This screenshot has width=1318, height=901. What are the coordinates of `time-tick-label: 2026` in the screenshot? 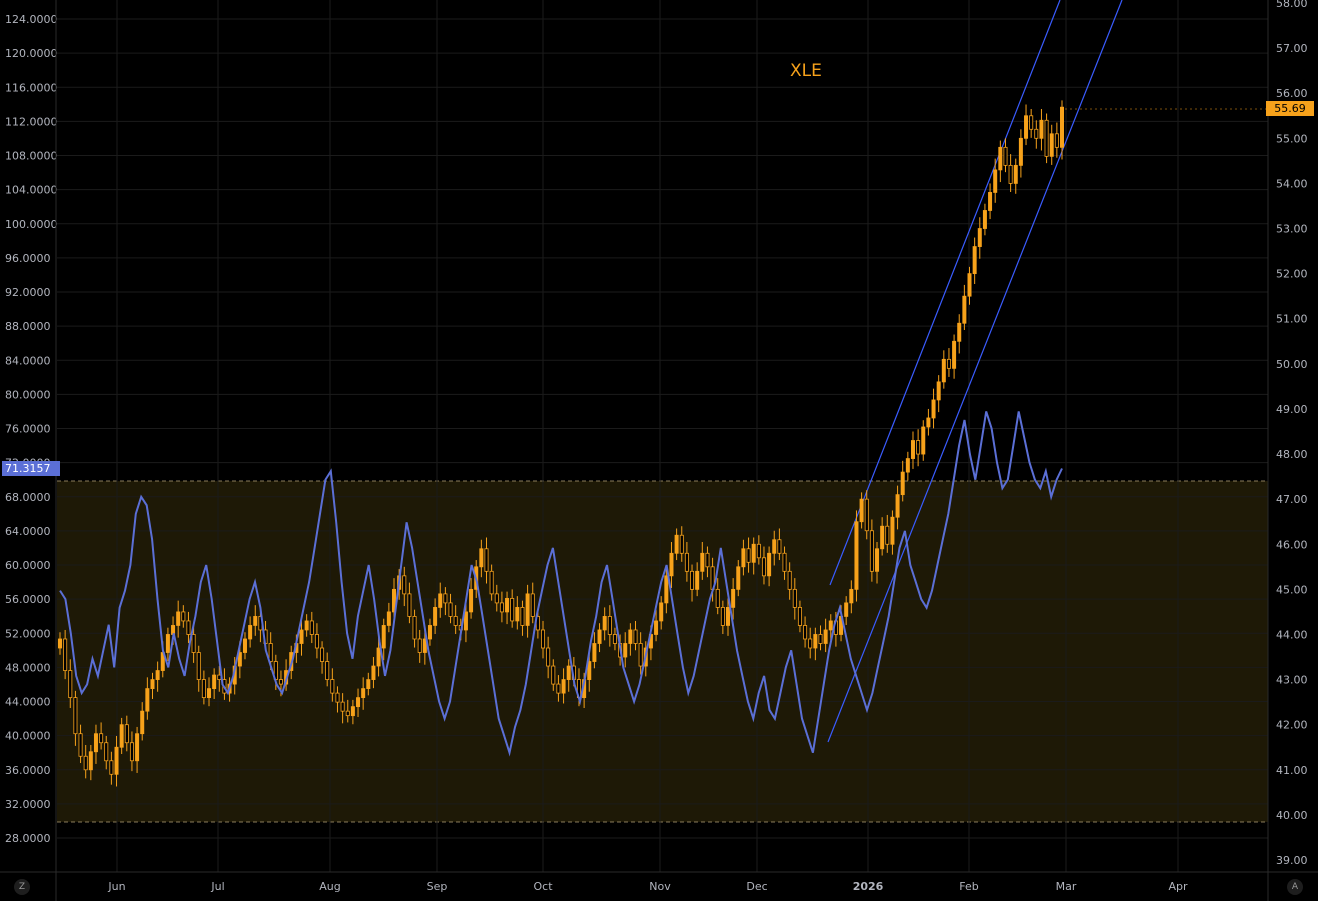 It's located at (868, 886).